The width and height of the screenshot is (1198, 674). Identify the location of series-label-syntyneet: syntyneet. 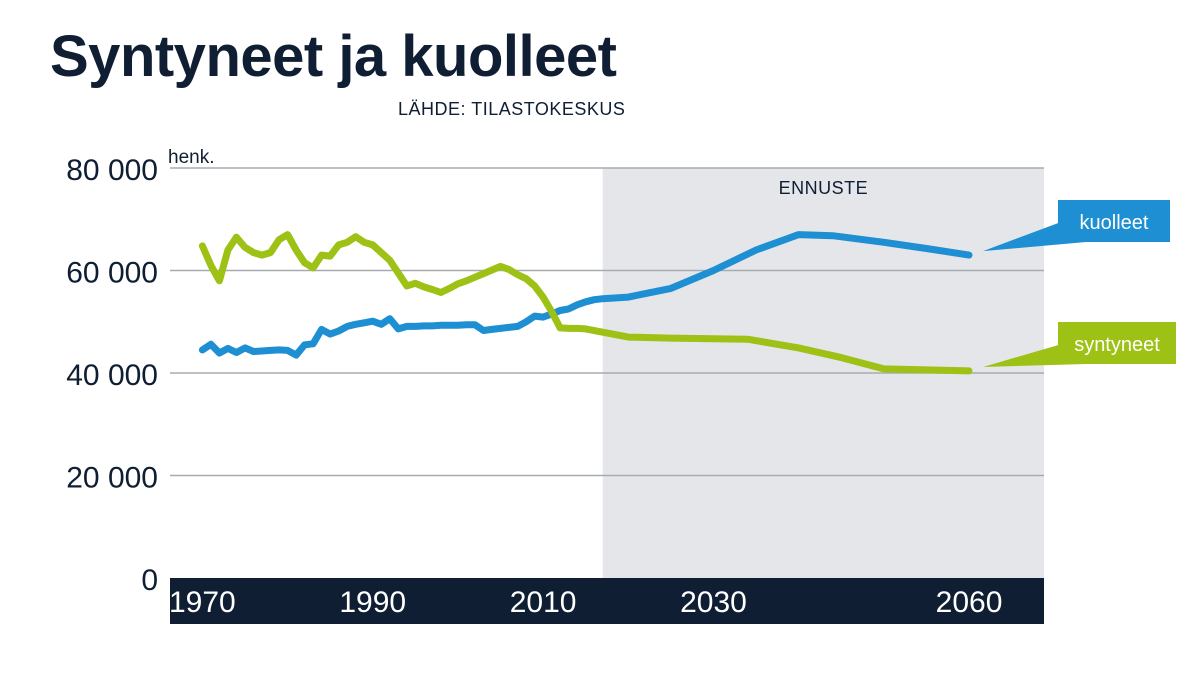
(1117, 345).